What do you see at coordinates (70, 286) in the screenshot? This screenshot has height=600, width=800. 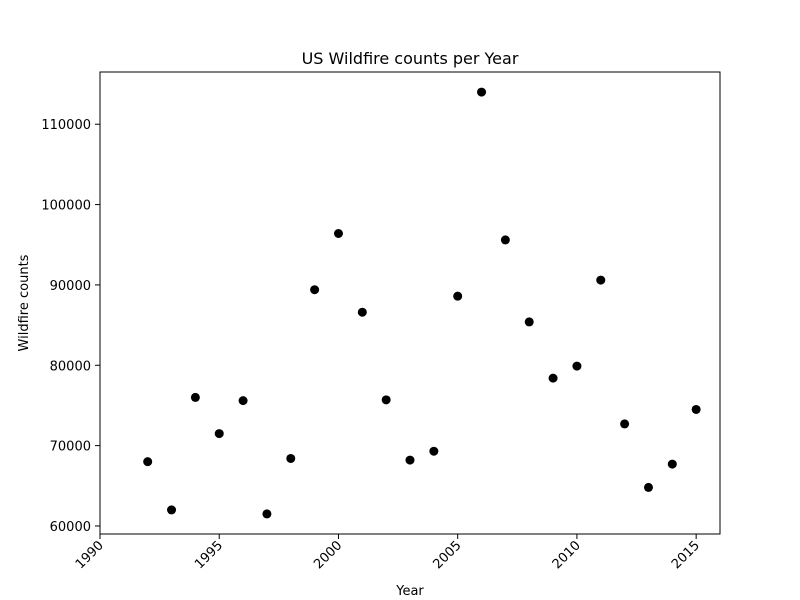 I see `y-tick-label: 90000` at bounding box center [70, 286].